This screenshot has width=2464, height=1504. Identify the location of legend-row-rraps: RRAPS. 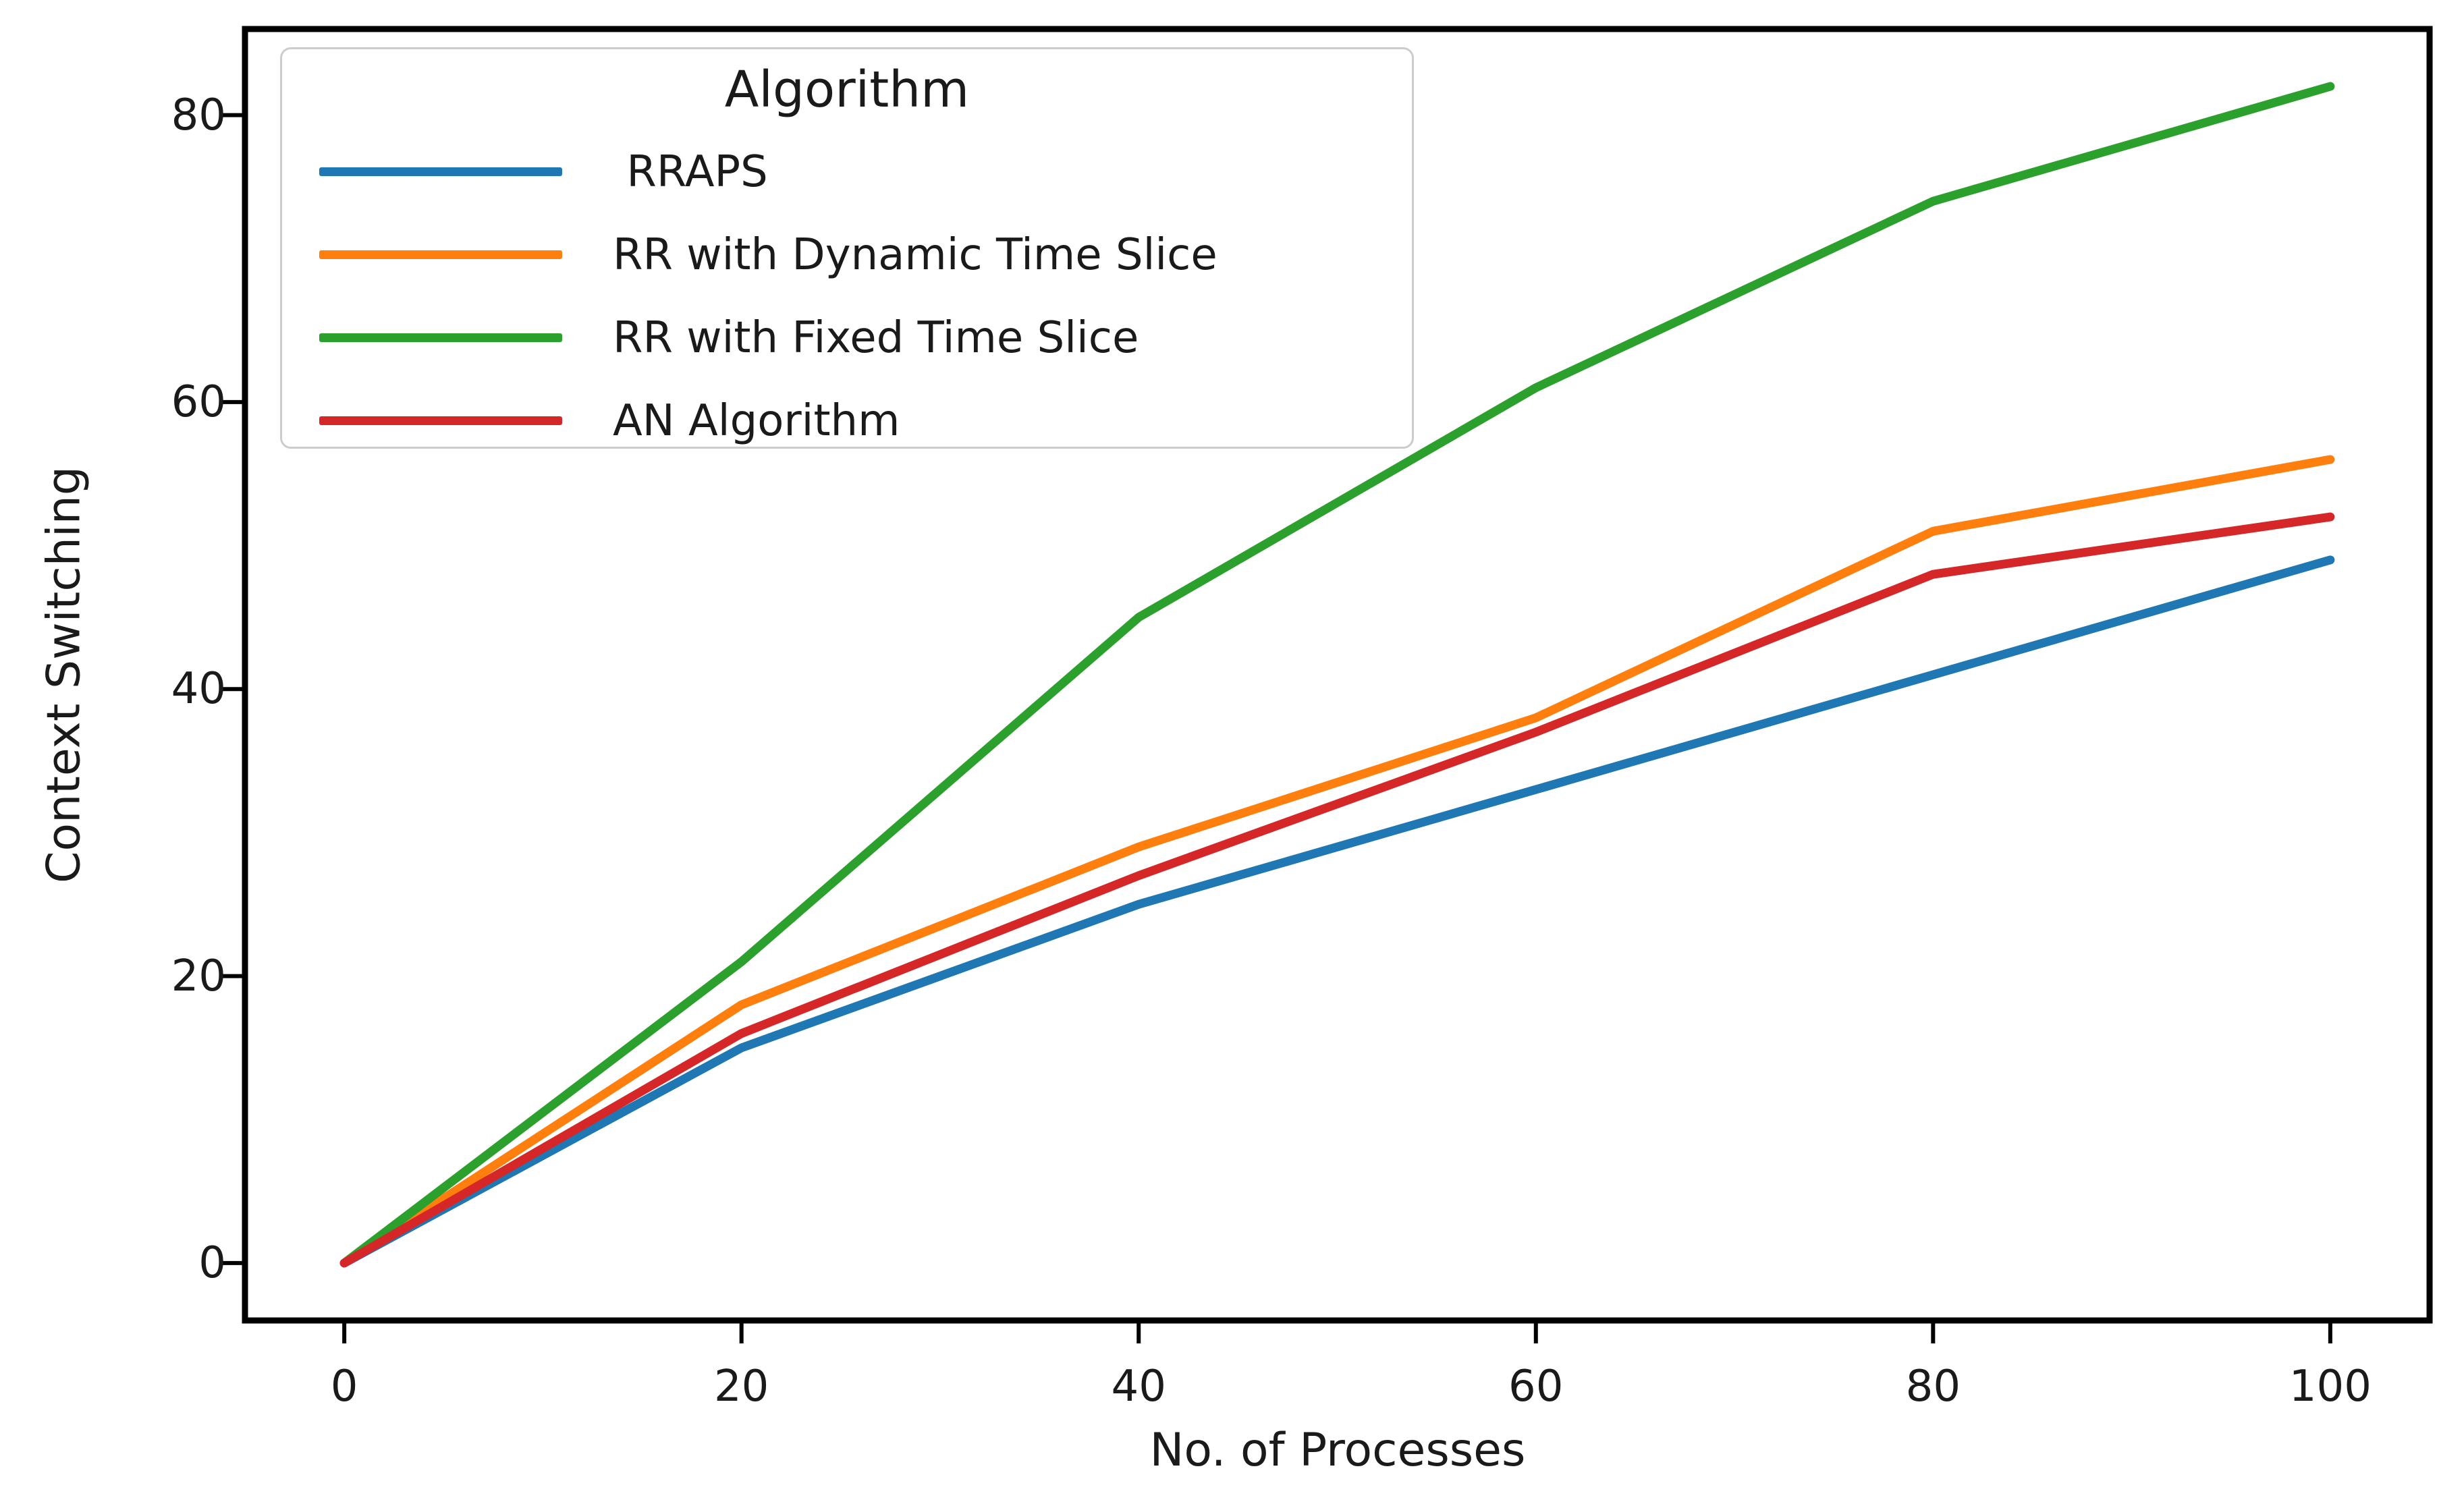
(847, 171).